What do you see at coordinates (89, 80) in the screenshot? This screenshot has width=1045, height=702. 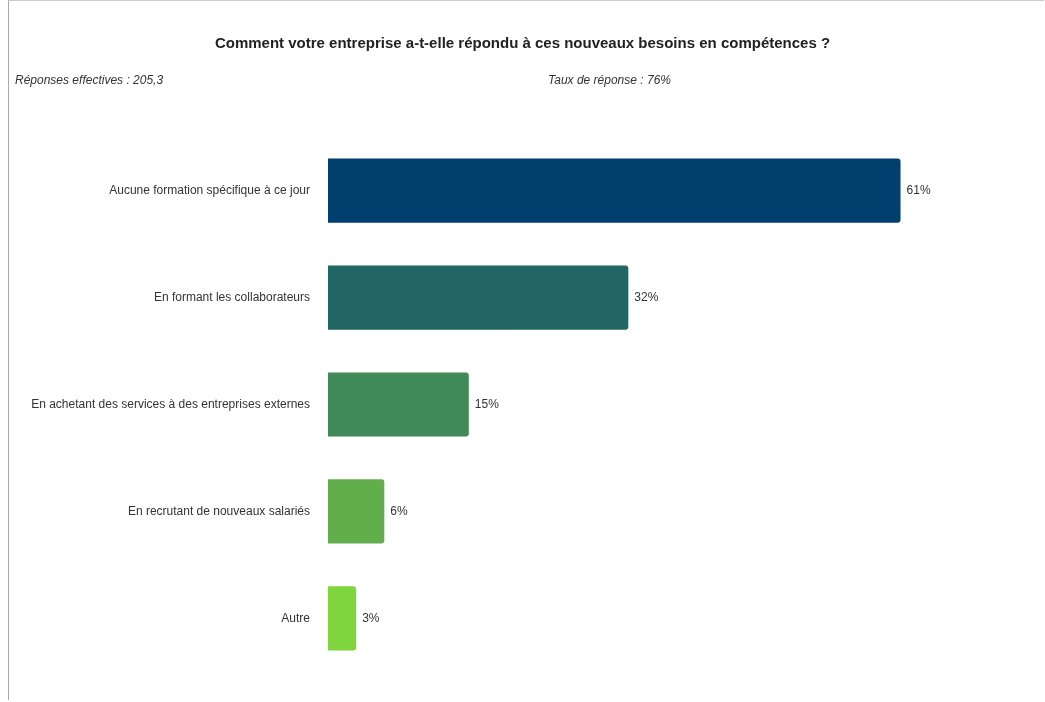 I see `text: Réponses effectives : 205,3` at bounding box center [89, 80].